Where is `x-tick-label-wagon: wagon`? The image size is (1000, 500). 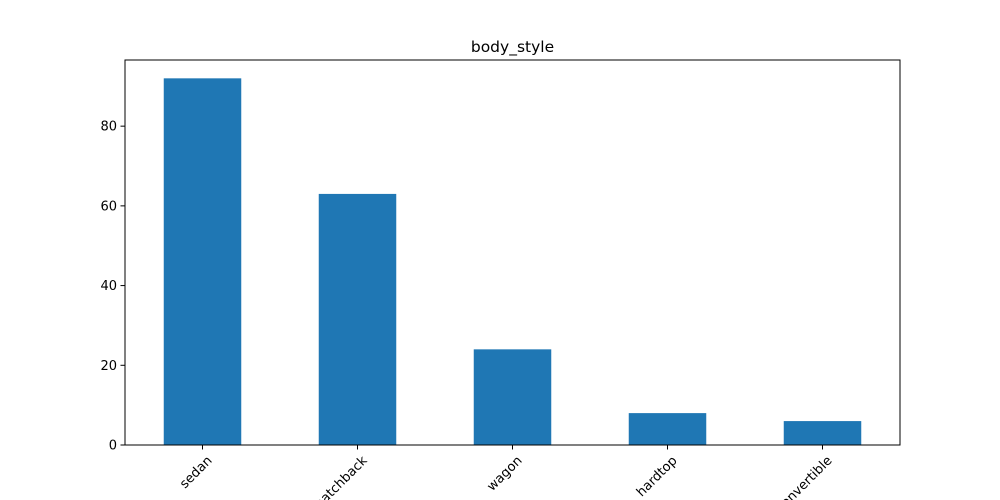
x-tick-label-wagon: wagon is located at coordinates (505, 473).